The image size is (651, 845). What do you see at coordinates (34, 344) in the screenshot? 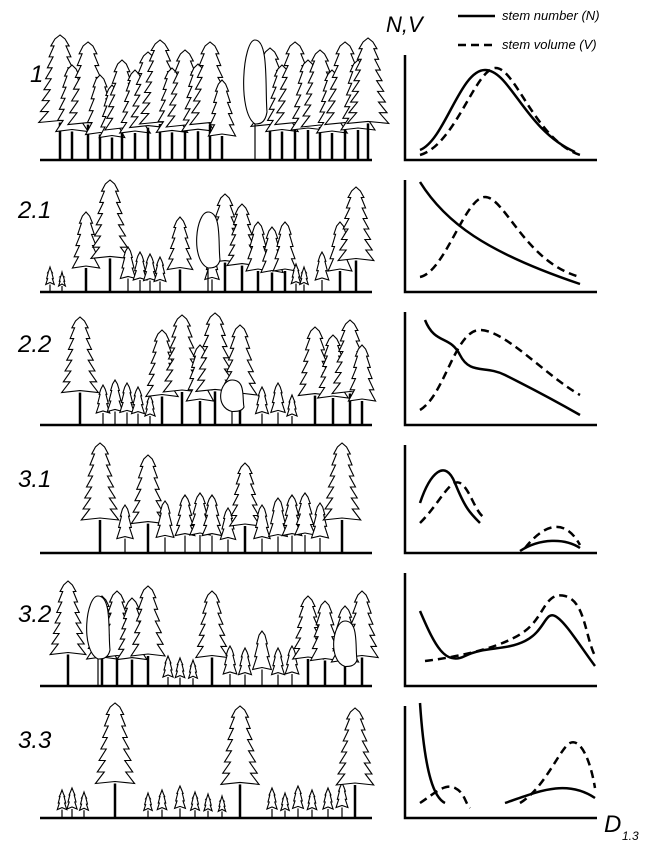
I see `row-label: 2.2` at bounding box center [34, 344].